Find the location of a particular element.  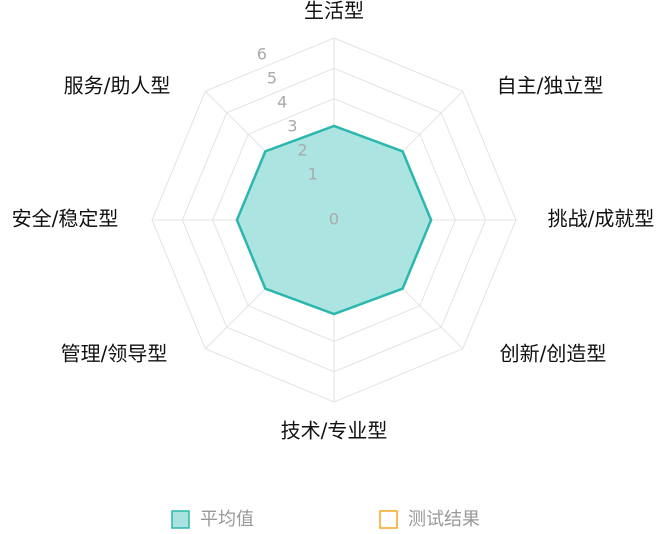

category-label: 生活型 is located at coordinates (334, 11).